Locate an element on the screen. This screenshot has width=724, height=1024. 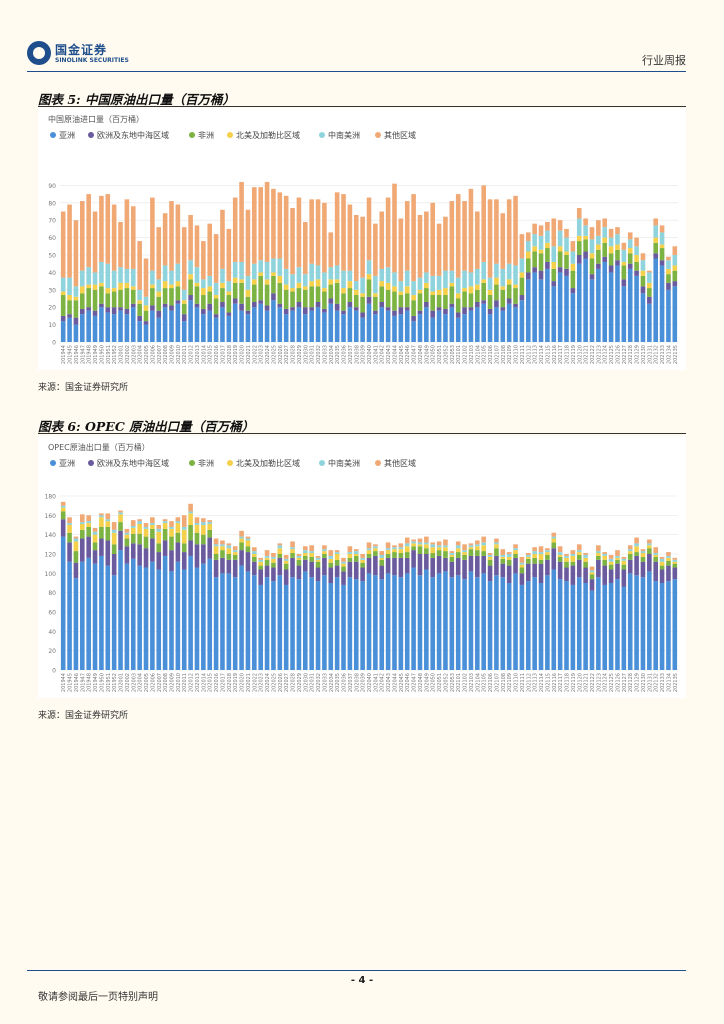
x-tick-label: 202036 is located at coordinates (345, 682).